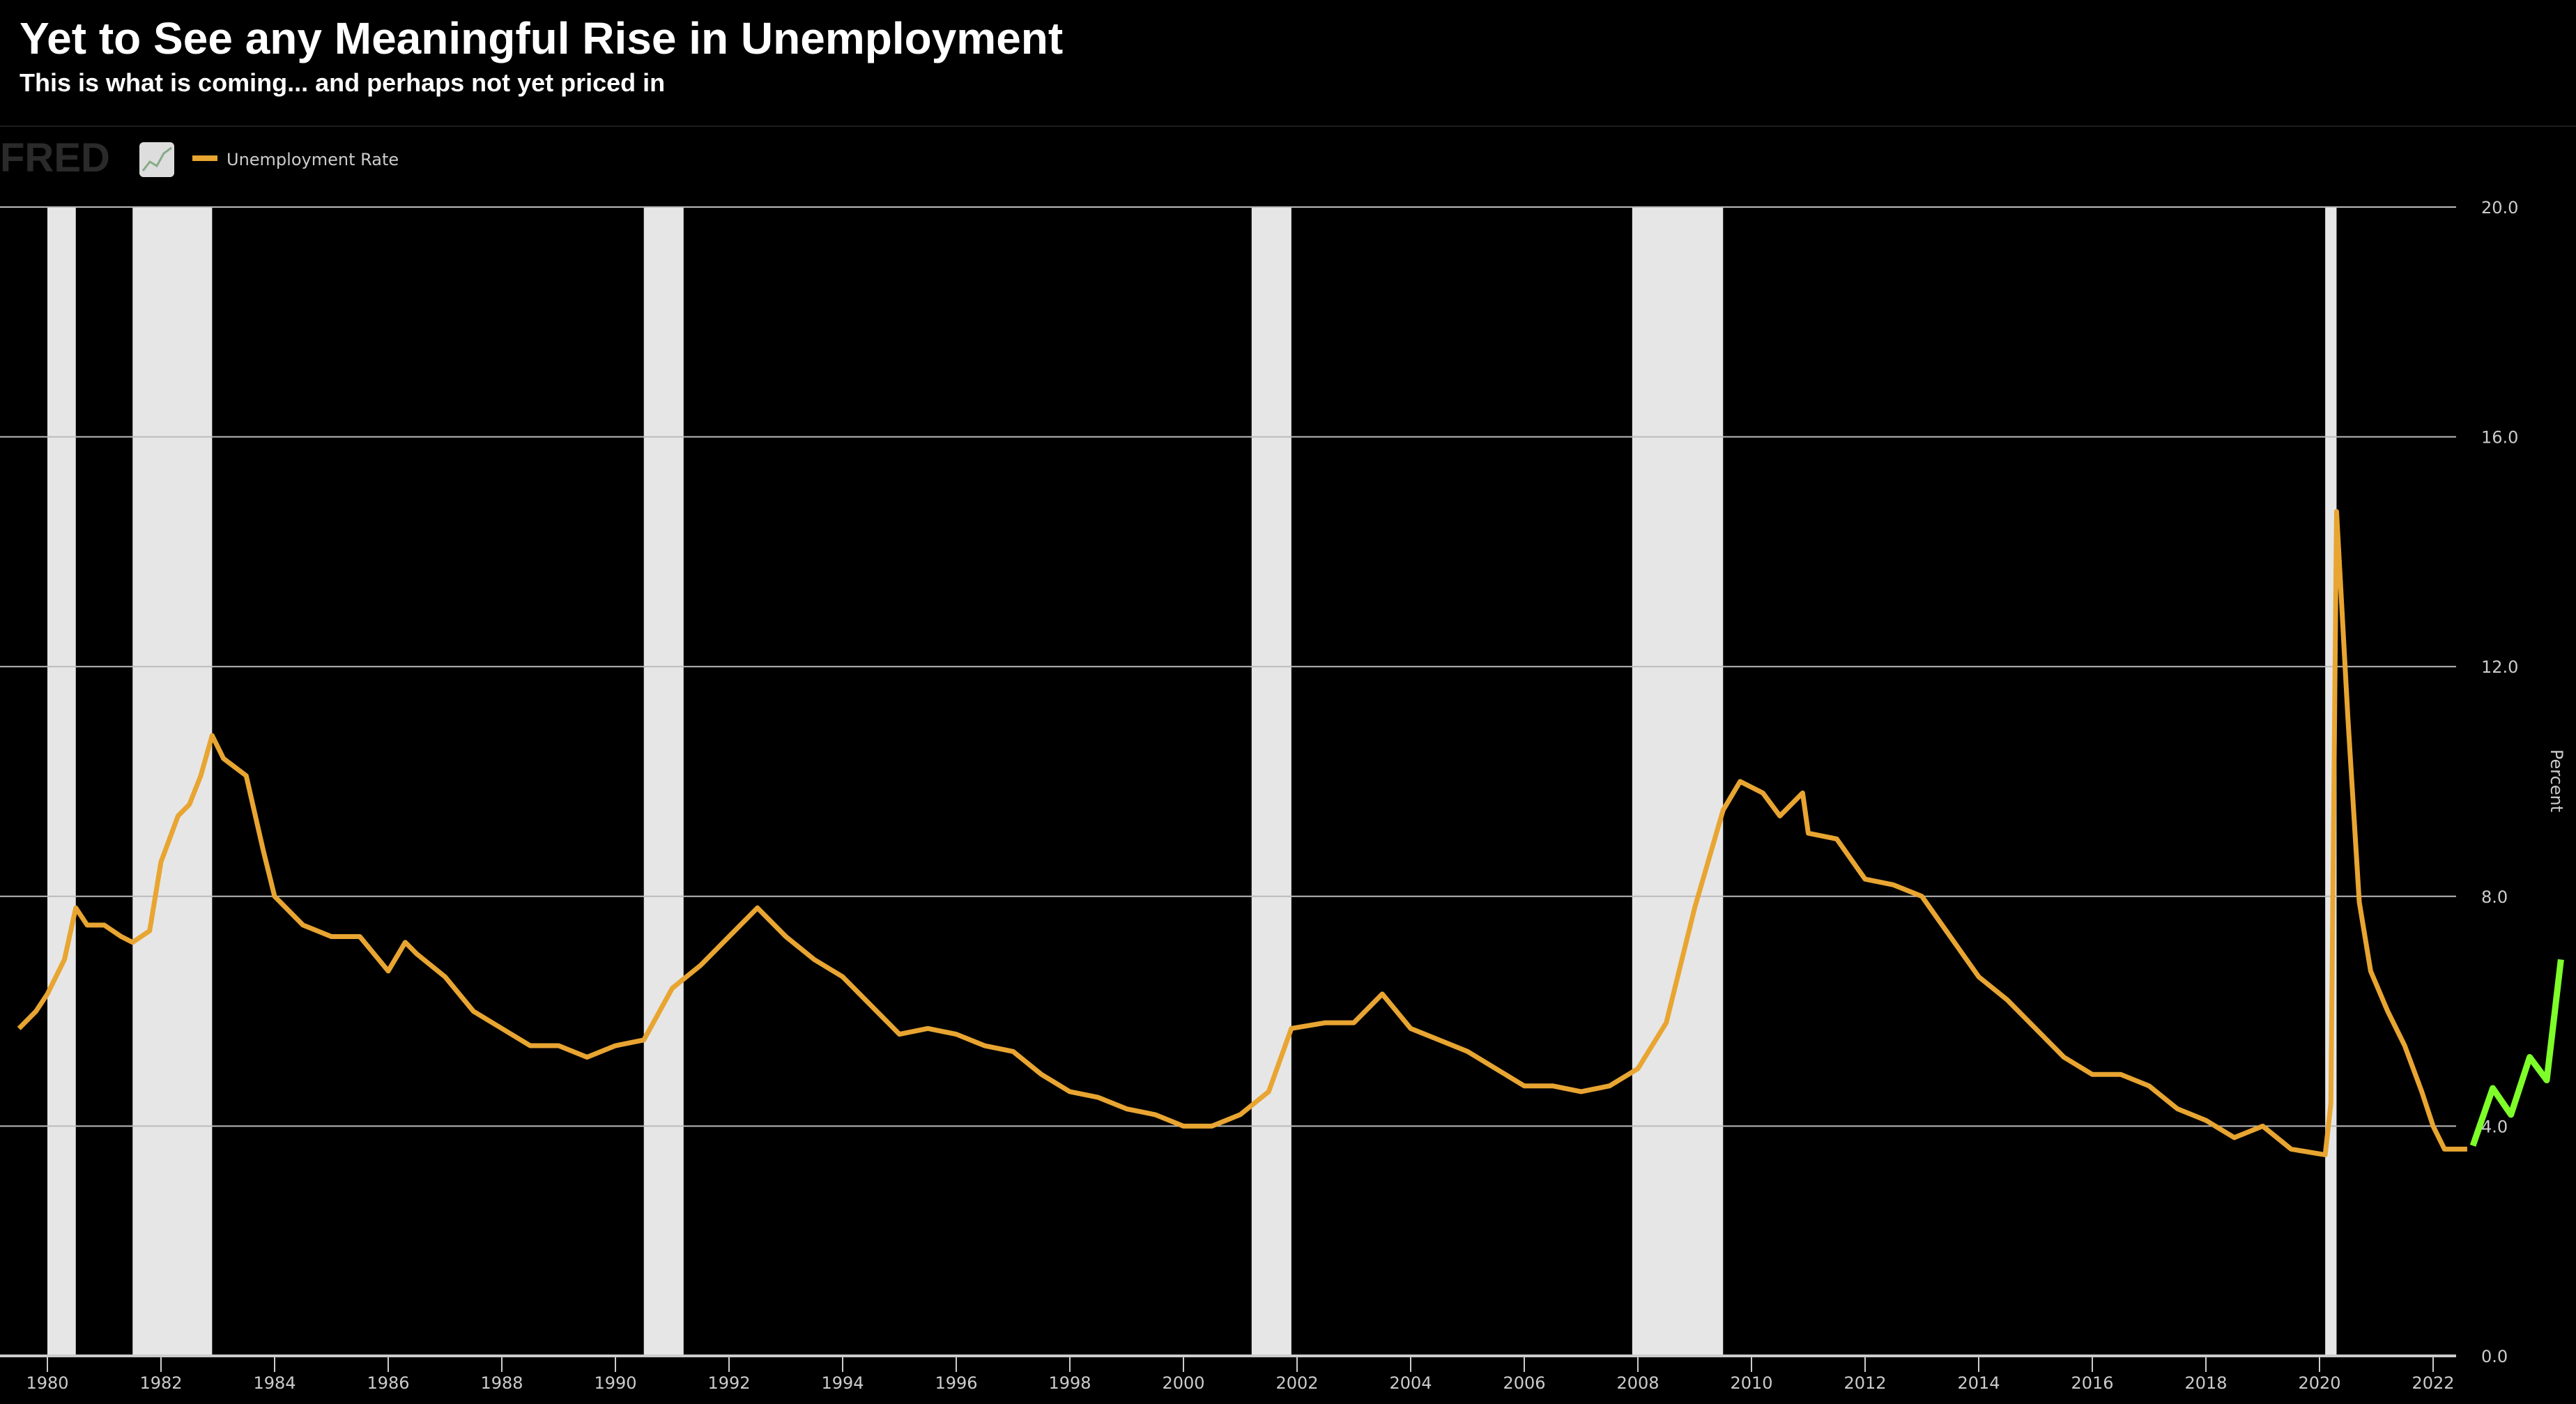  I want to click on fred-graph-icon-line, so click(156, 158).